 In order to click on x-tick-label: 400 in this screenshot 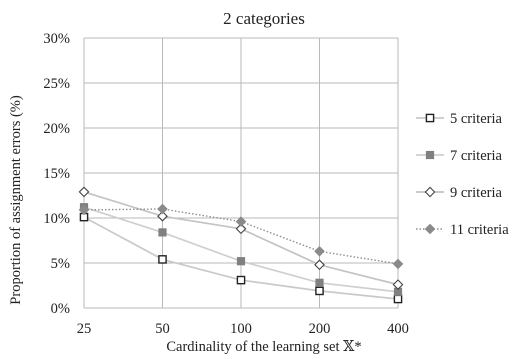, I will do `click(398, 329)`.